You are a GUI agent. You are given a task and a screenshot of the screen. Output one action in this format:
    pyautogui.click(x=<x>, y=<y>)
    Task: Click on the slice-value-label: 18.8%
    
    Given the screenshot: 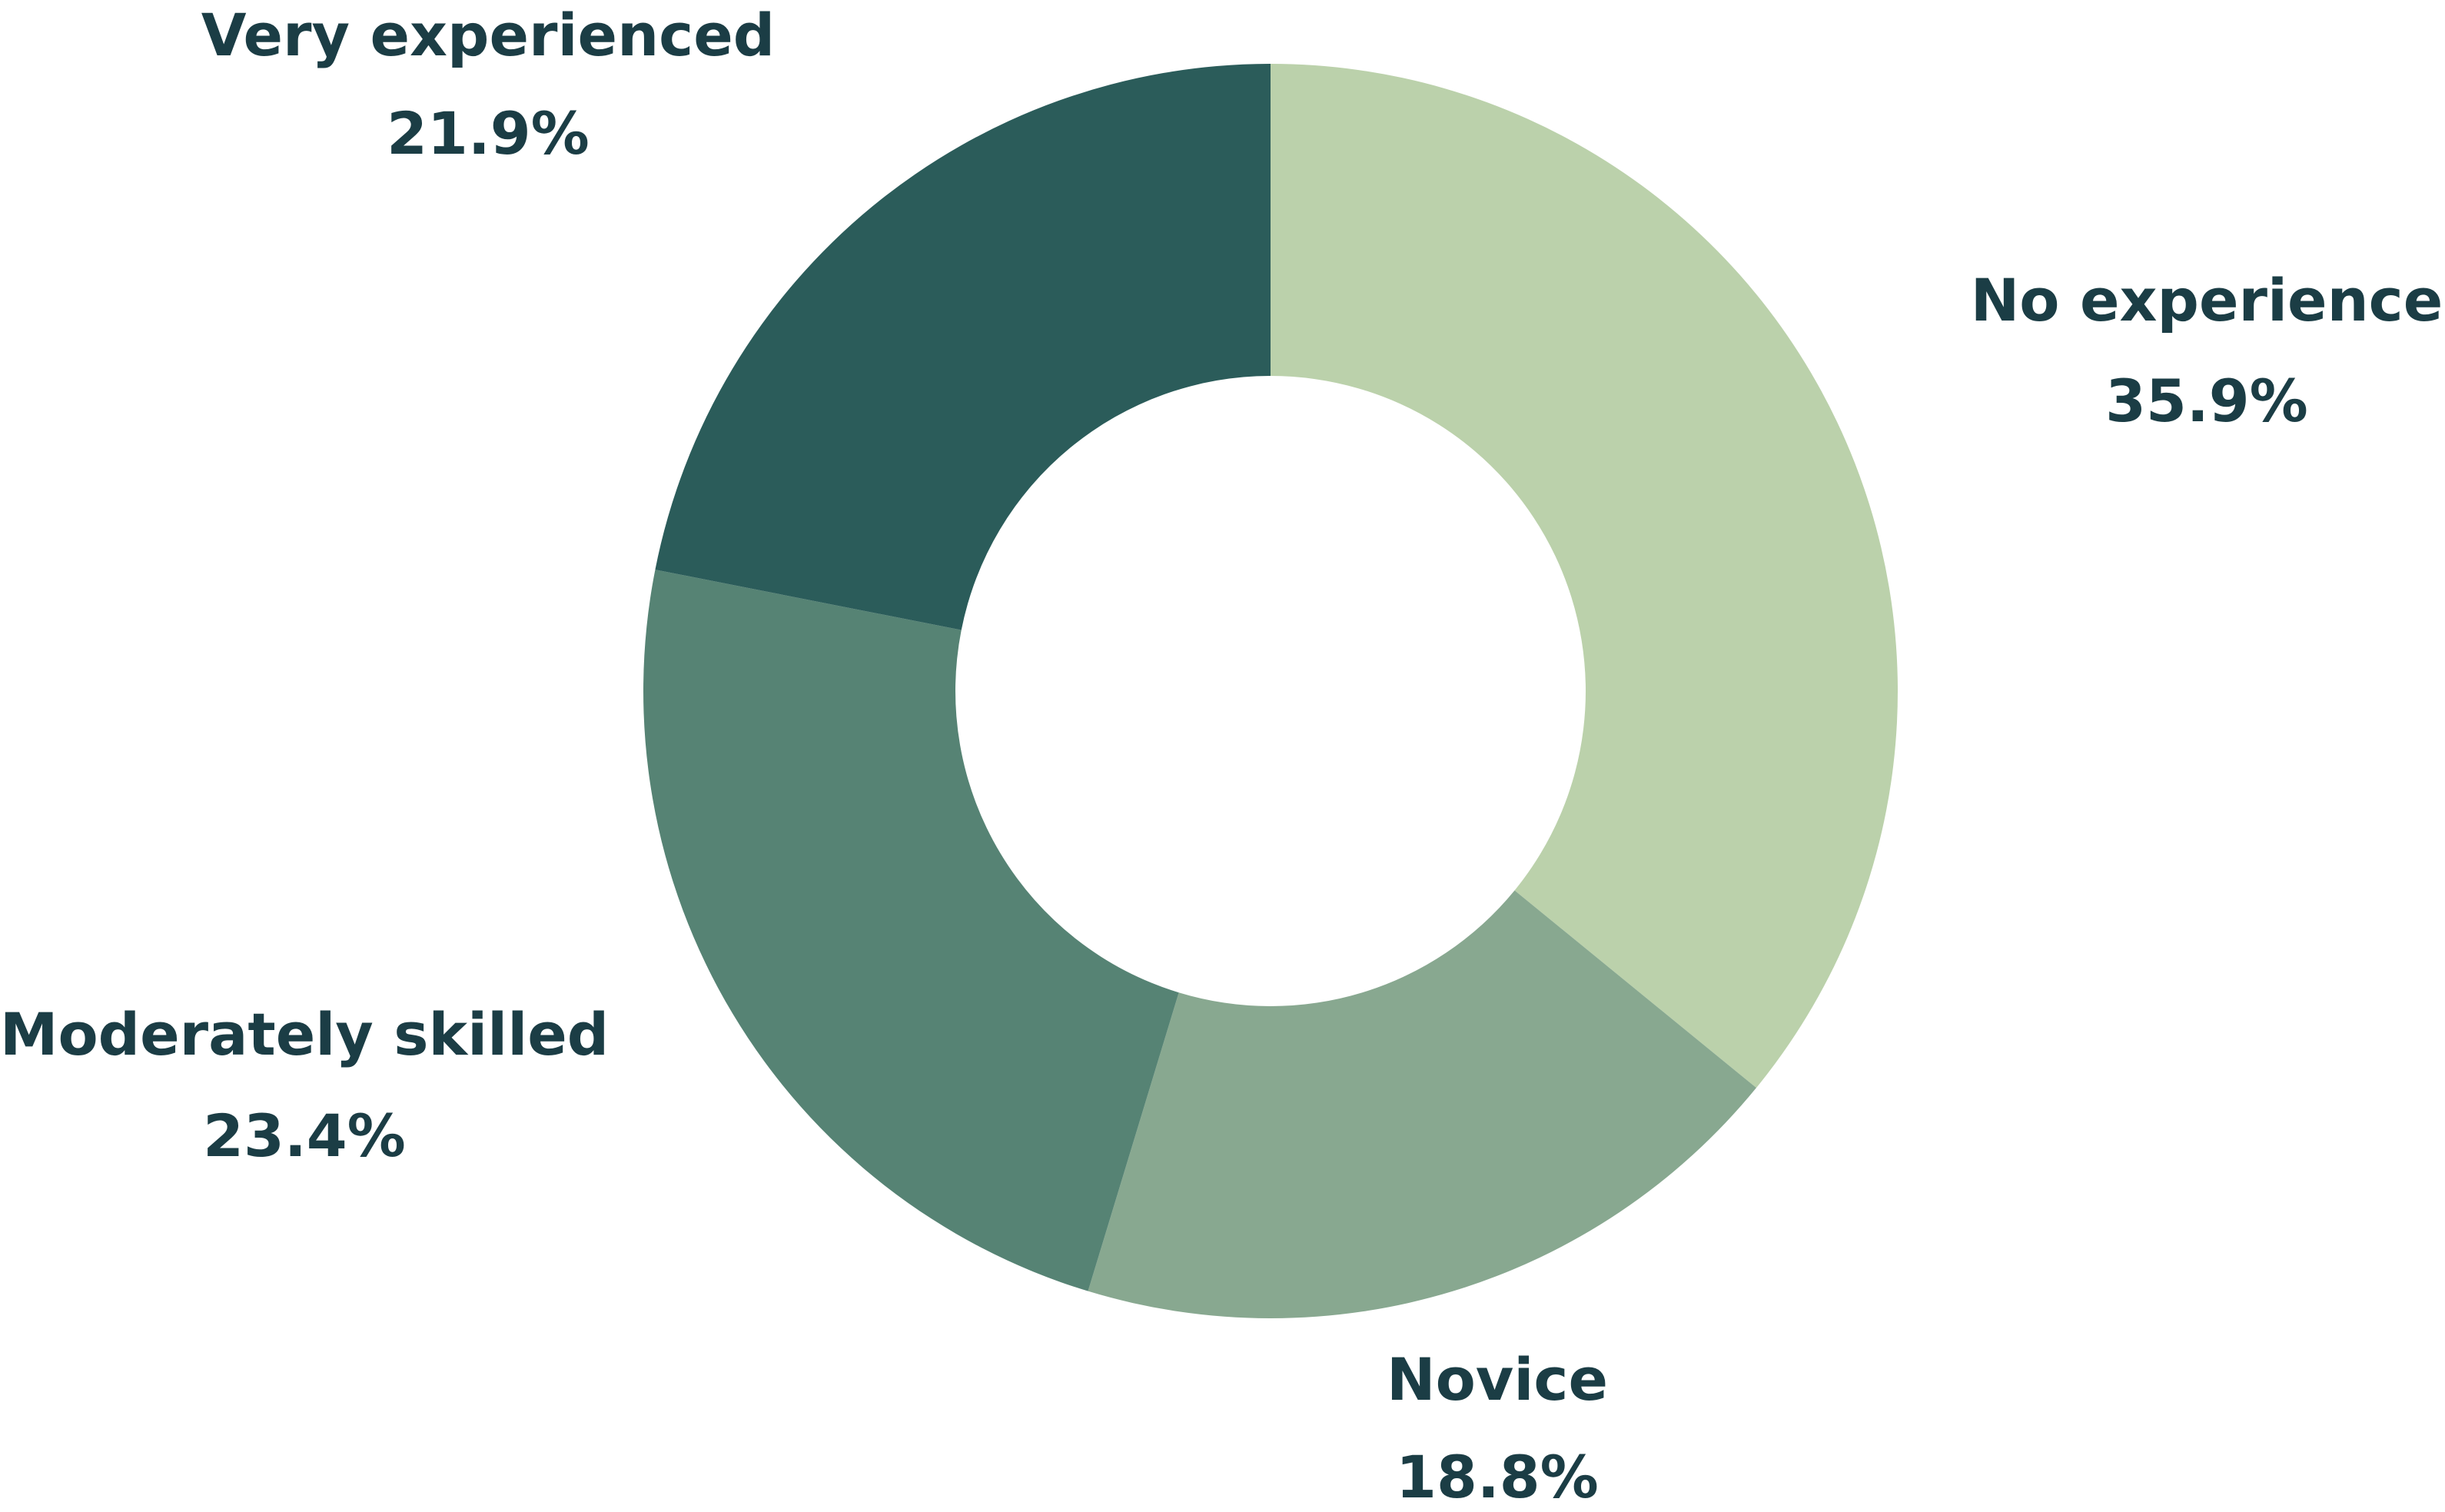 What is the action you would take?
    pyautogui.click(x=1497, y=1477)
    